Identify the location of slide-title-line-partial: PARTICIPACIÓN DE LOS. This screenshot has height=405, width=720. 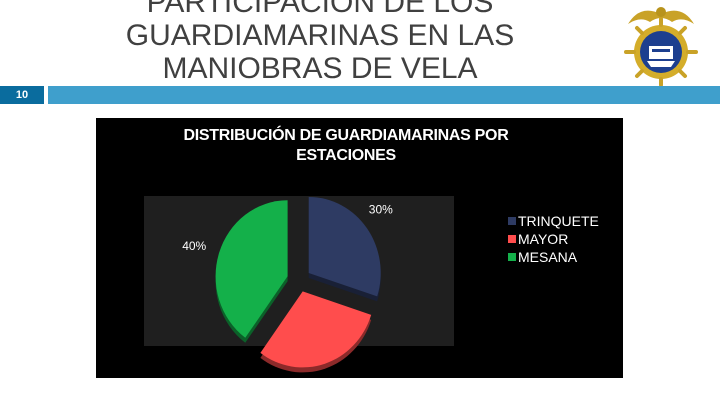
(320, 9).